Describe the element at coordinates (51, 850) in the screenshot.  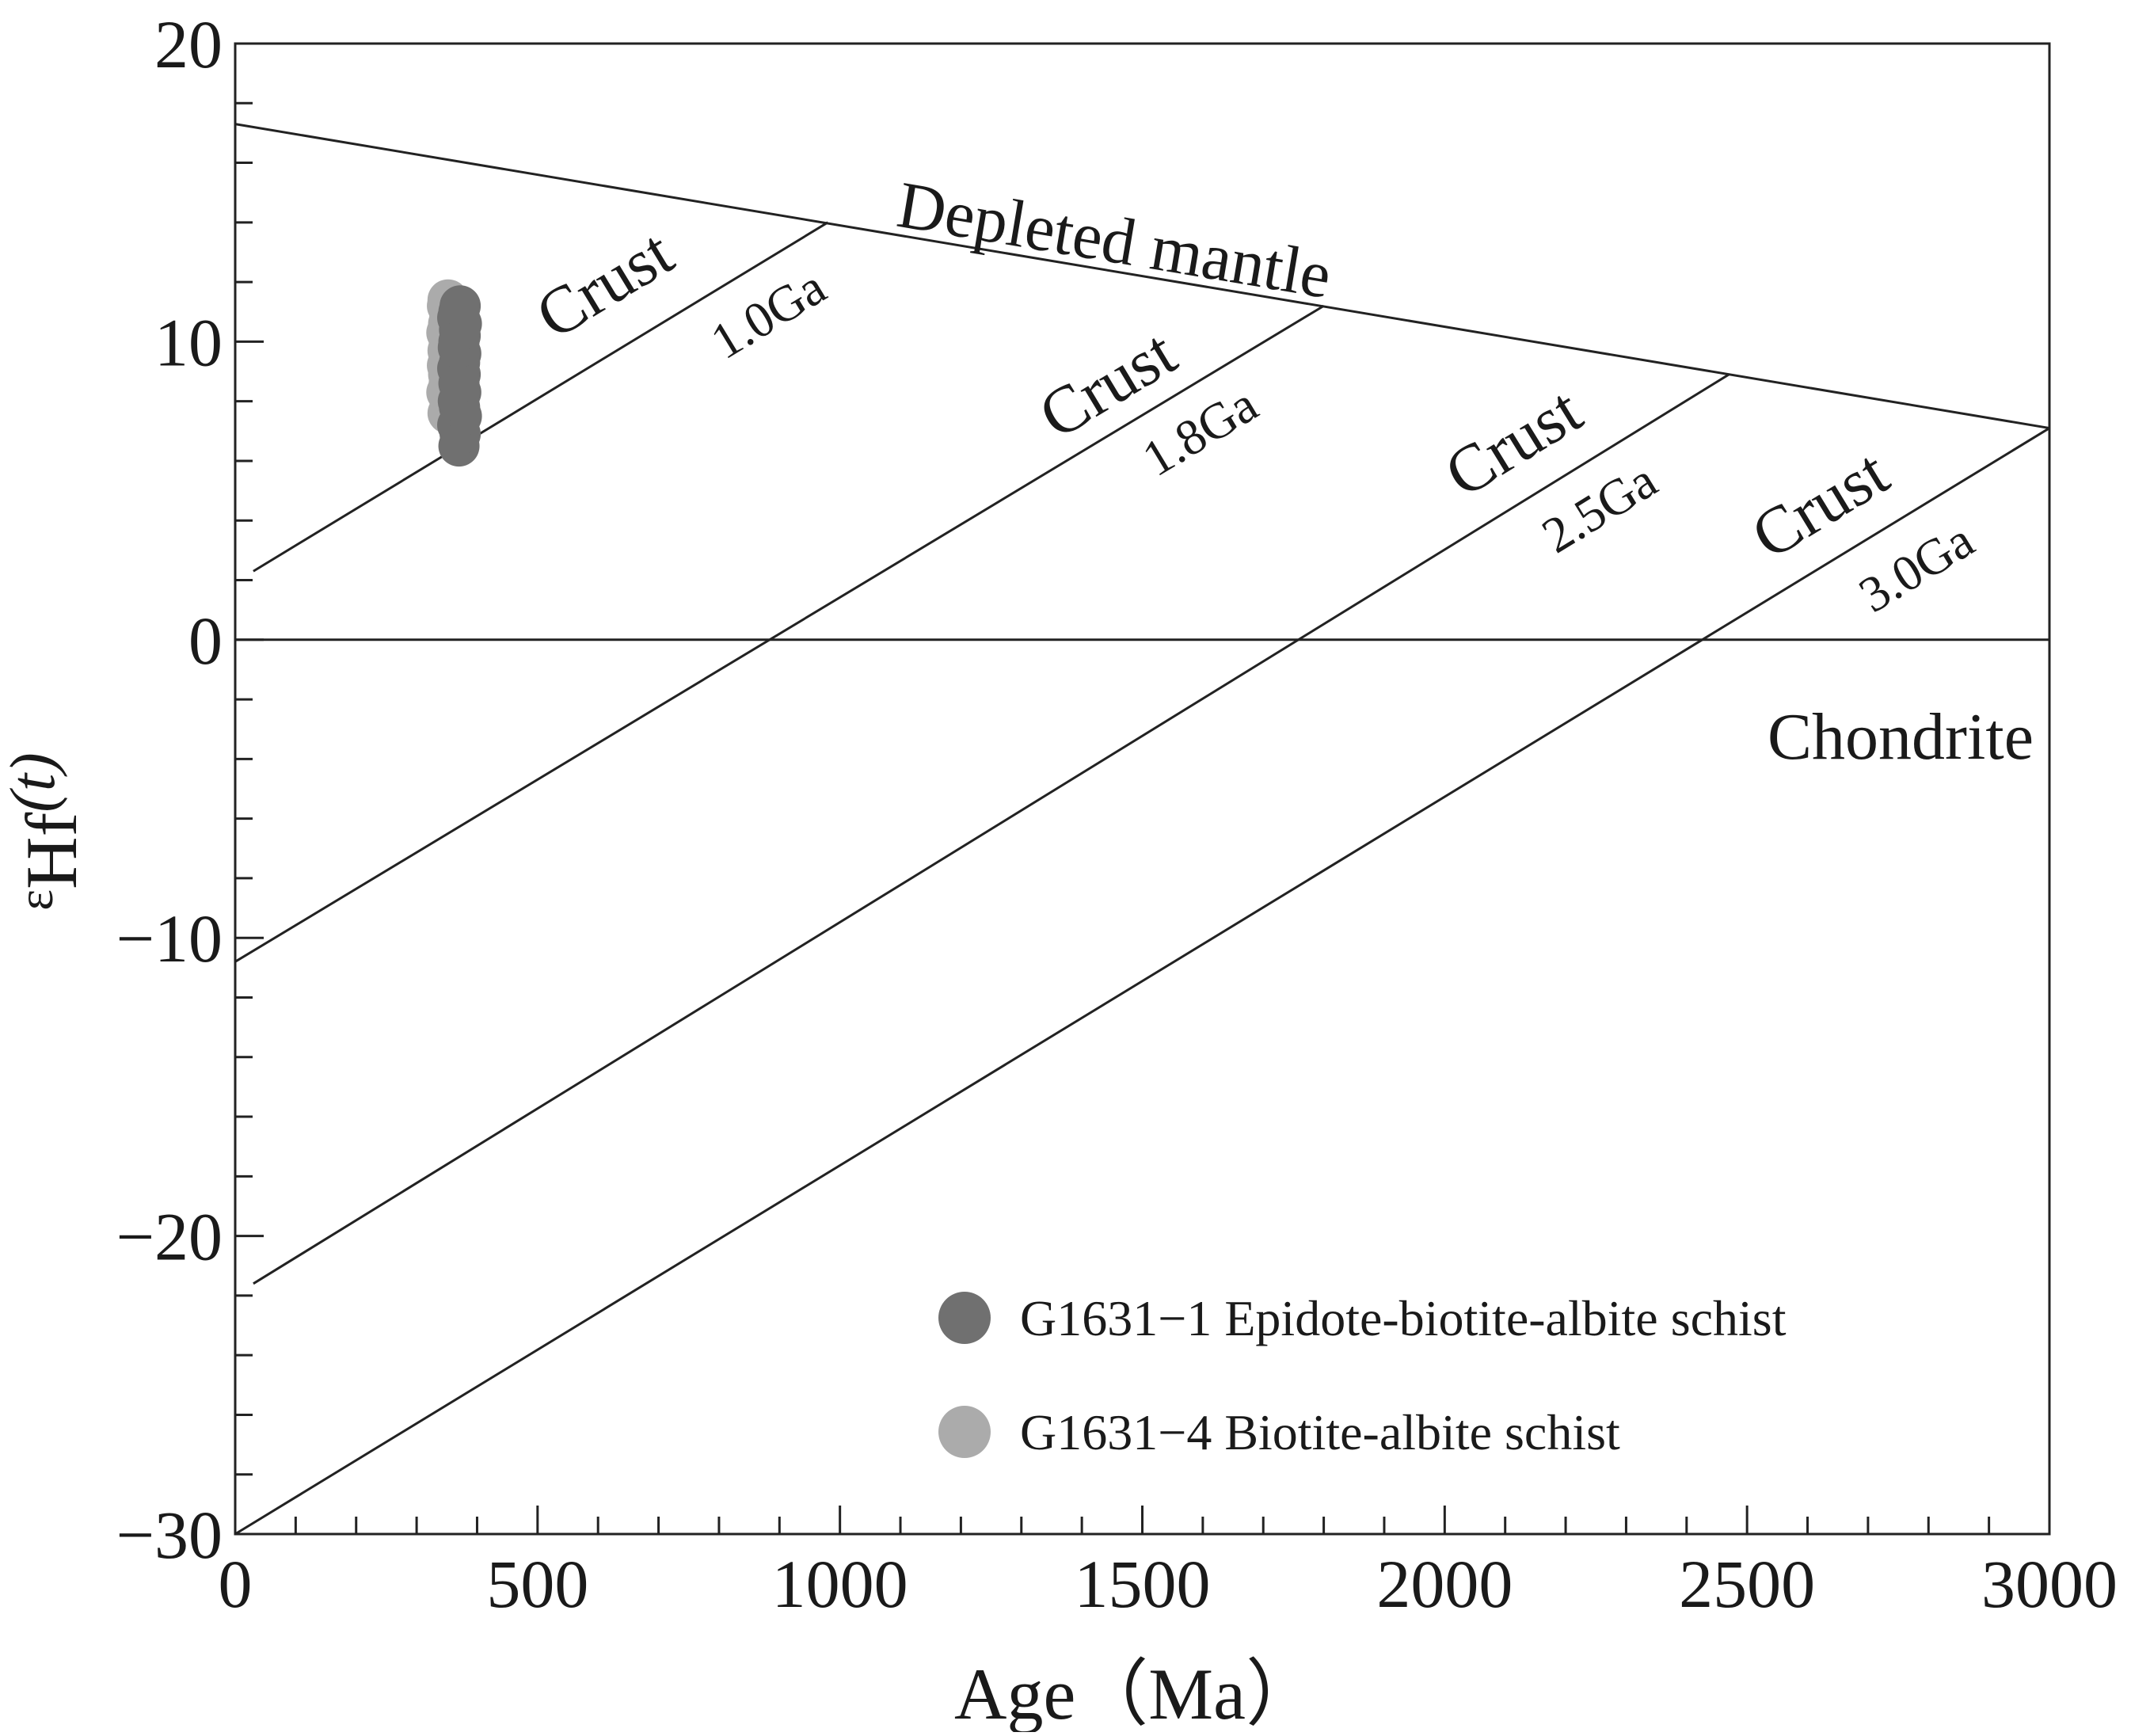
I see `y-axis-title-main: Hf` at that location.